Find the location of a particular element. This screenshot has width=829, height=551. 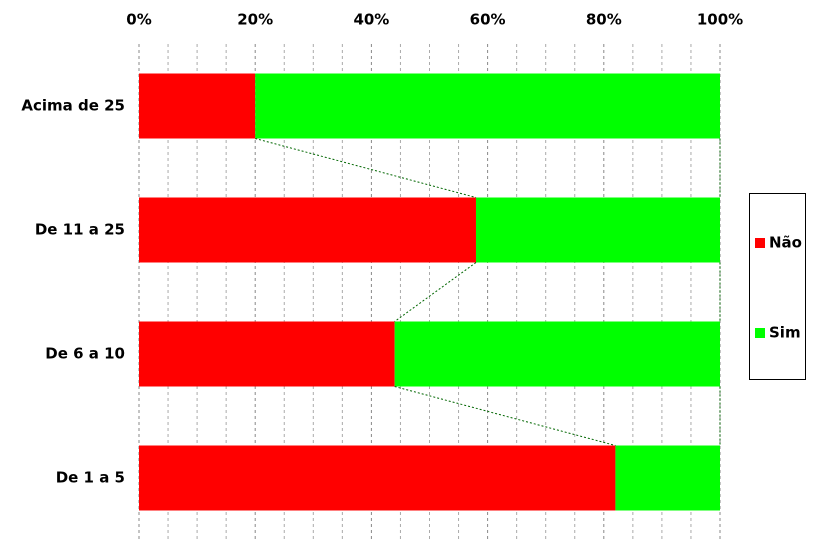

x-tick-label: 20% is located at coordinates (255, 20).